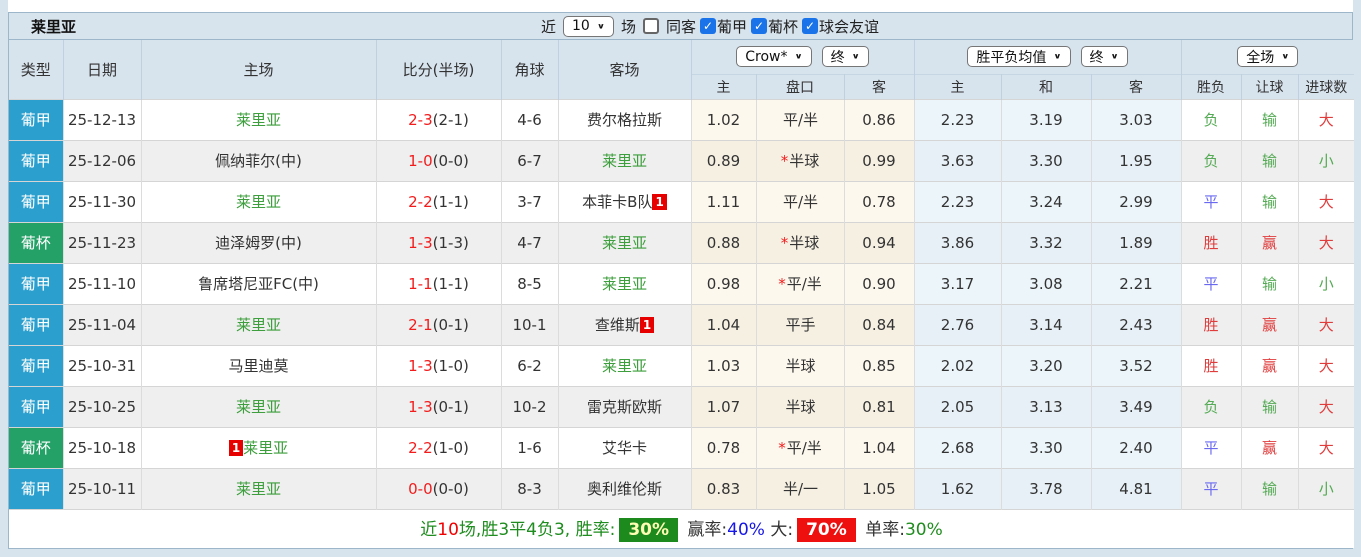 The width and height of the screenshot is (1361, 557). Describe the element at coordinates (102, 365) in the screenshot. I see `match-date: 25-10-31` at that location.